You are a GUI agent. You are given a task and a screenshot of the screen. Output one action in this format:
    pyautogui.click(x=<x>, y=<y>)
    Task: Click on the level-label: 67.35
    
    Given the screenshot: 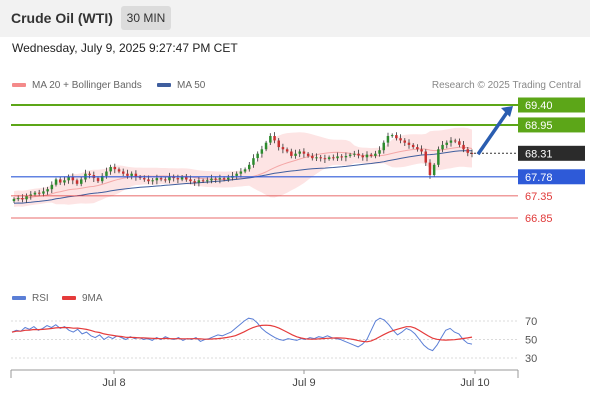 What is the action you would take?
    pyautogui.click(x=539, y=197)
    